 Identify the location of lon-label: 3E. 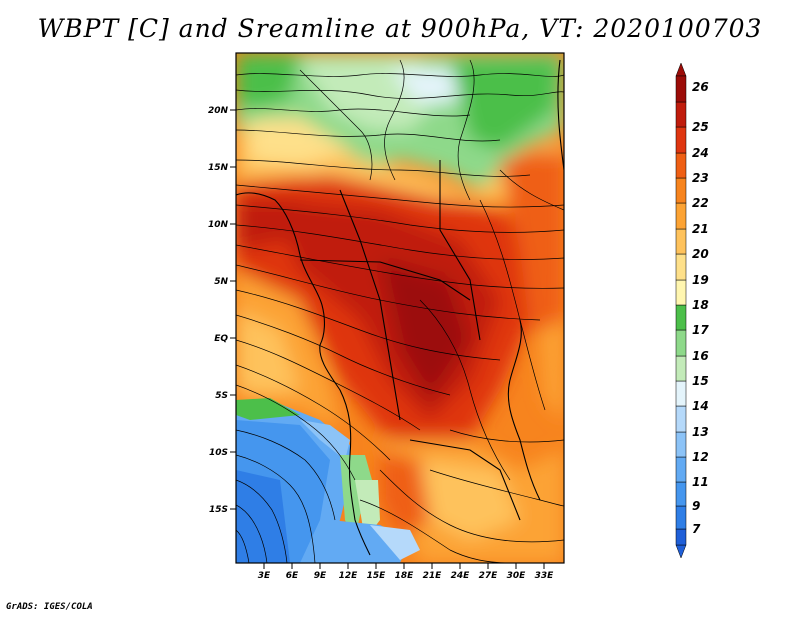
(264, 576).